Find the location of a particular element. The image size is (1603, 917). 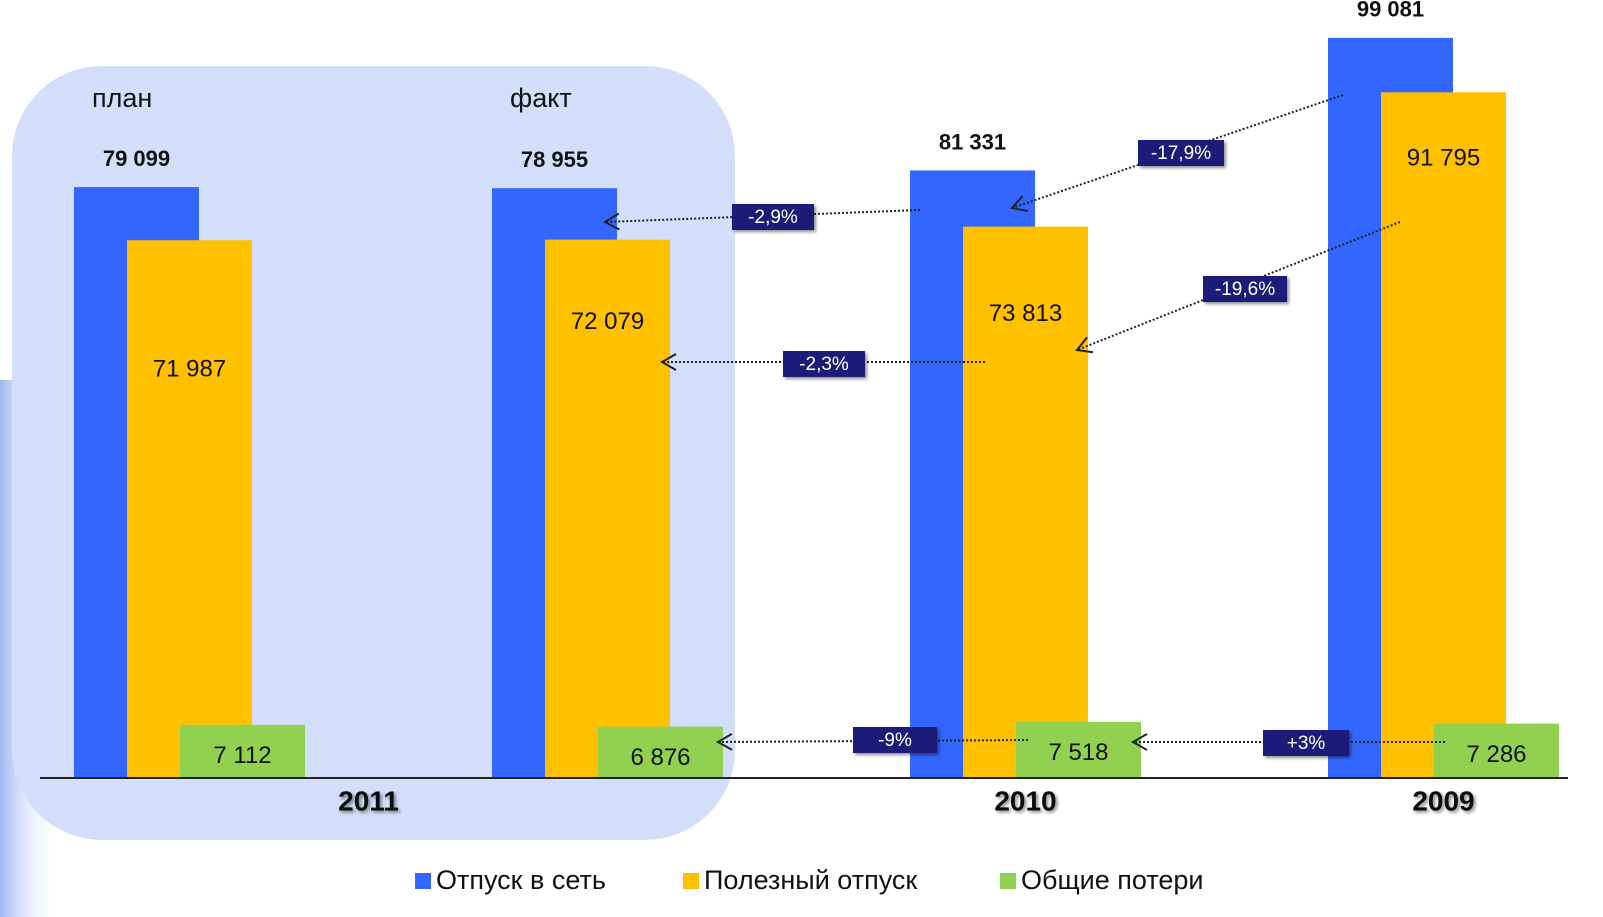

value-label: 7 518 is located at coordinates (1078, 752).